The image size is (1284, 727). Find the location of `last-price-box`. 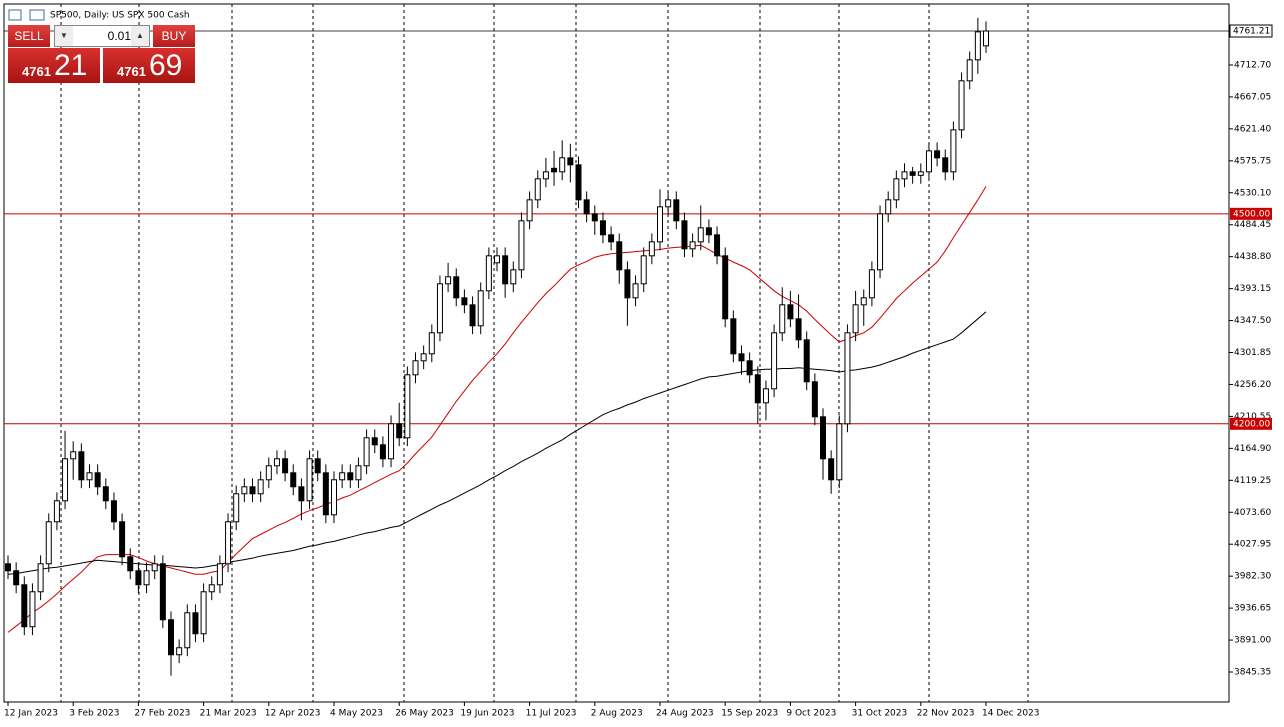

last-price-box is located at coordinates (1251, 31).